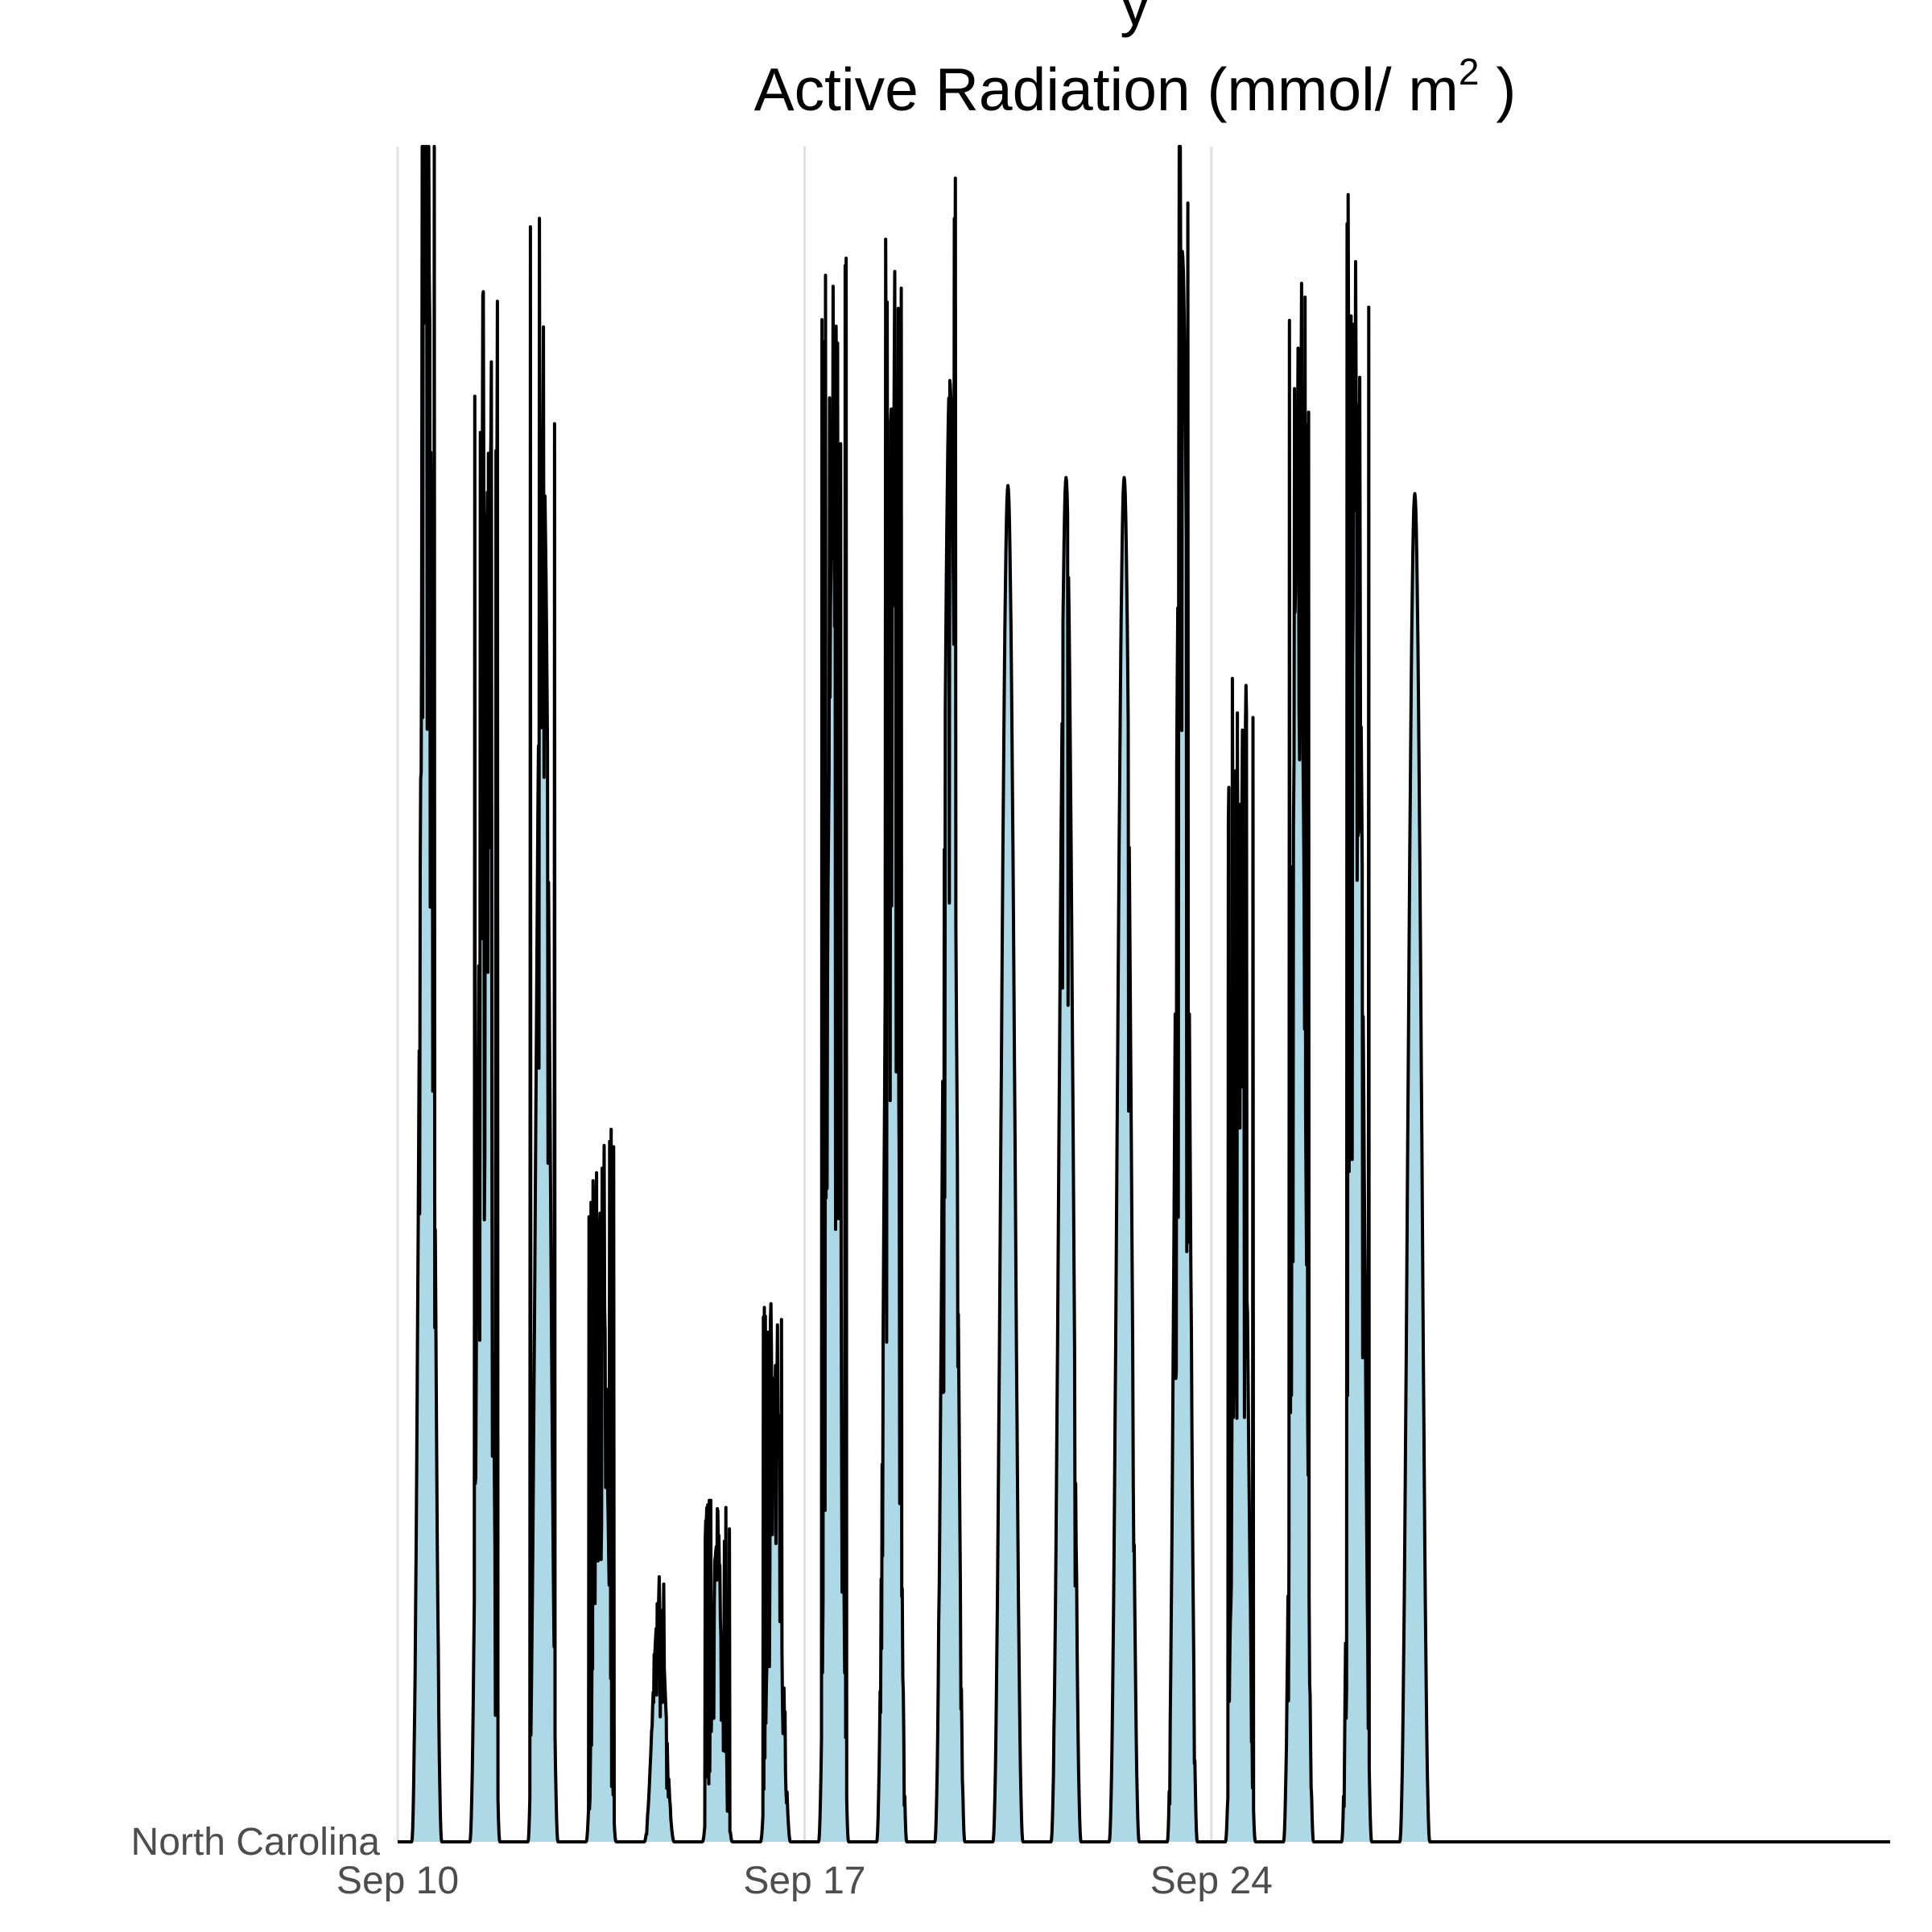  I want to click on chart-title: y Active Radiation (mmol/ m2 ), so click(1135, 63).